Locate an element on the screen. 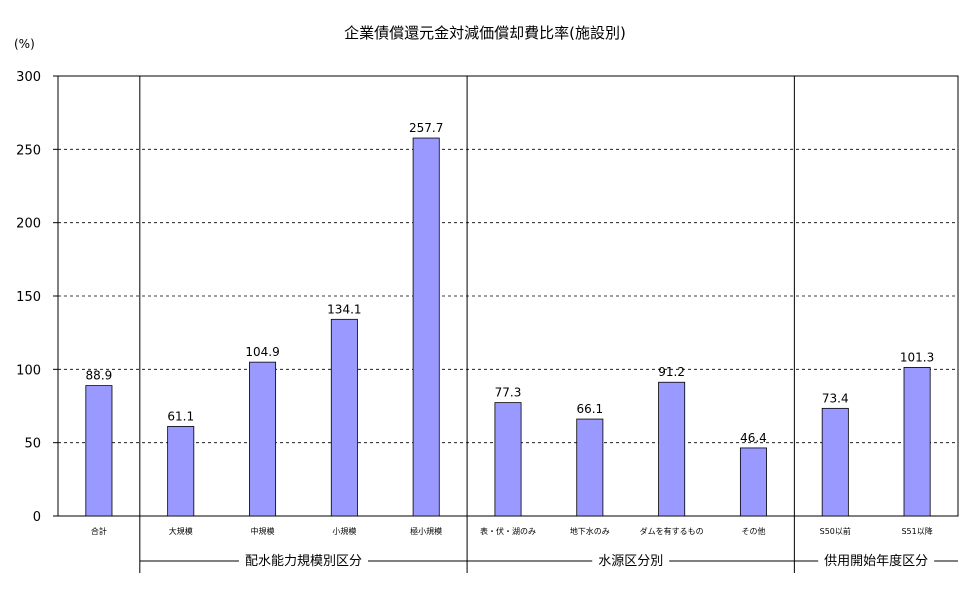 The width and height of the screenshot is (970, 603). unit-label: (%) is located at coordinates (24, 44).